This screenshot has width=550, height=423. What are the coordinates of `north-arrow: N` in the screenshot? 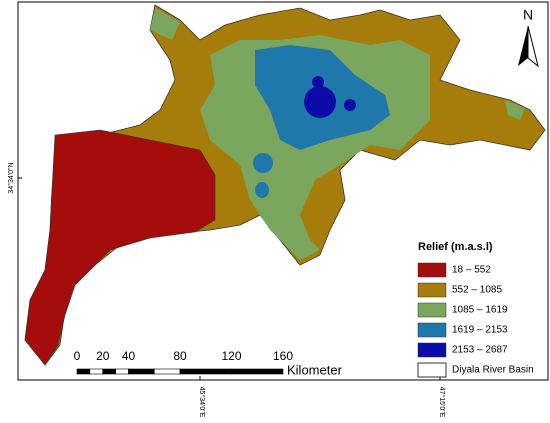 It's located at (528, 37).